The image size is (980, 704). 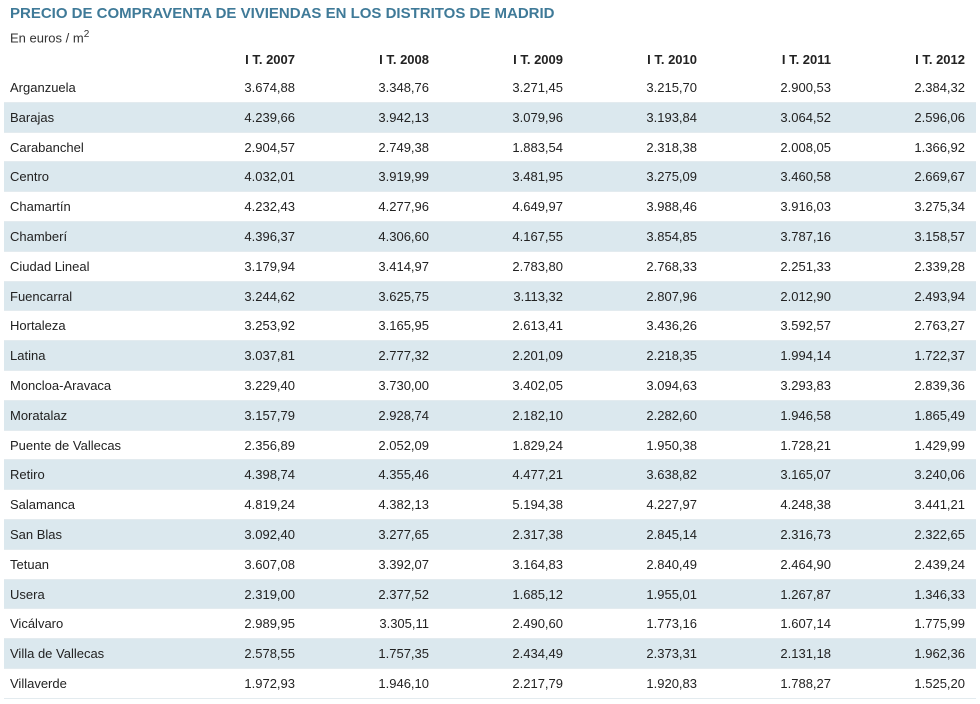 What do you see at coordinates (269, 117) in the screenshot?
I see `price-cell: 4.239,66` at bounding box center [269, 117].